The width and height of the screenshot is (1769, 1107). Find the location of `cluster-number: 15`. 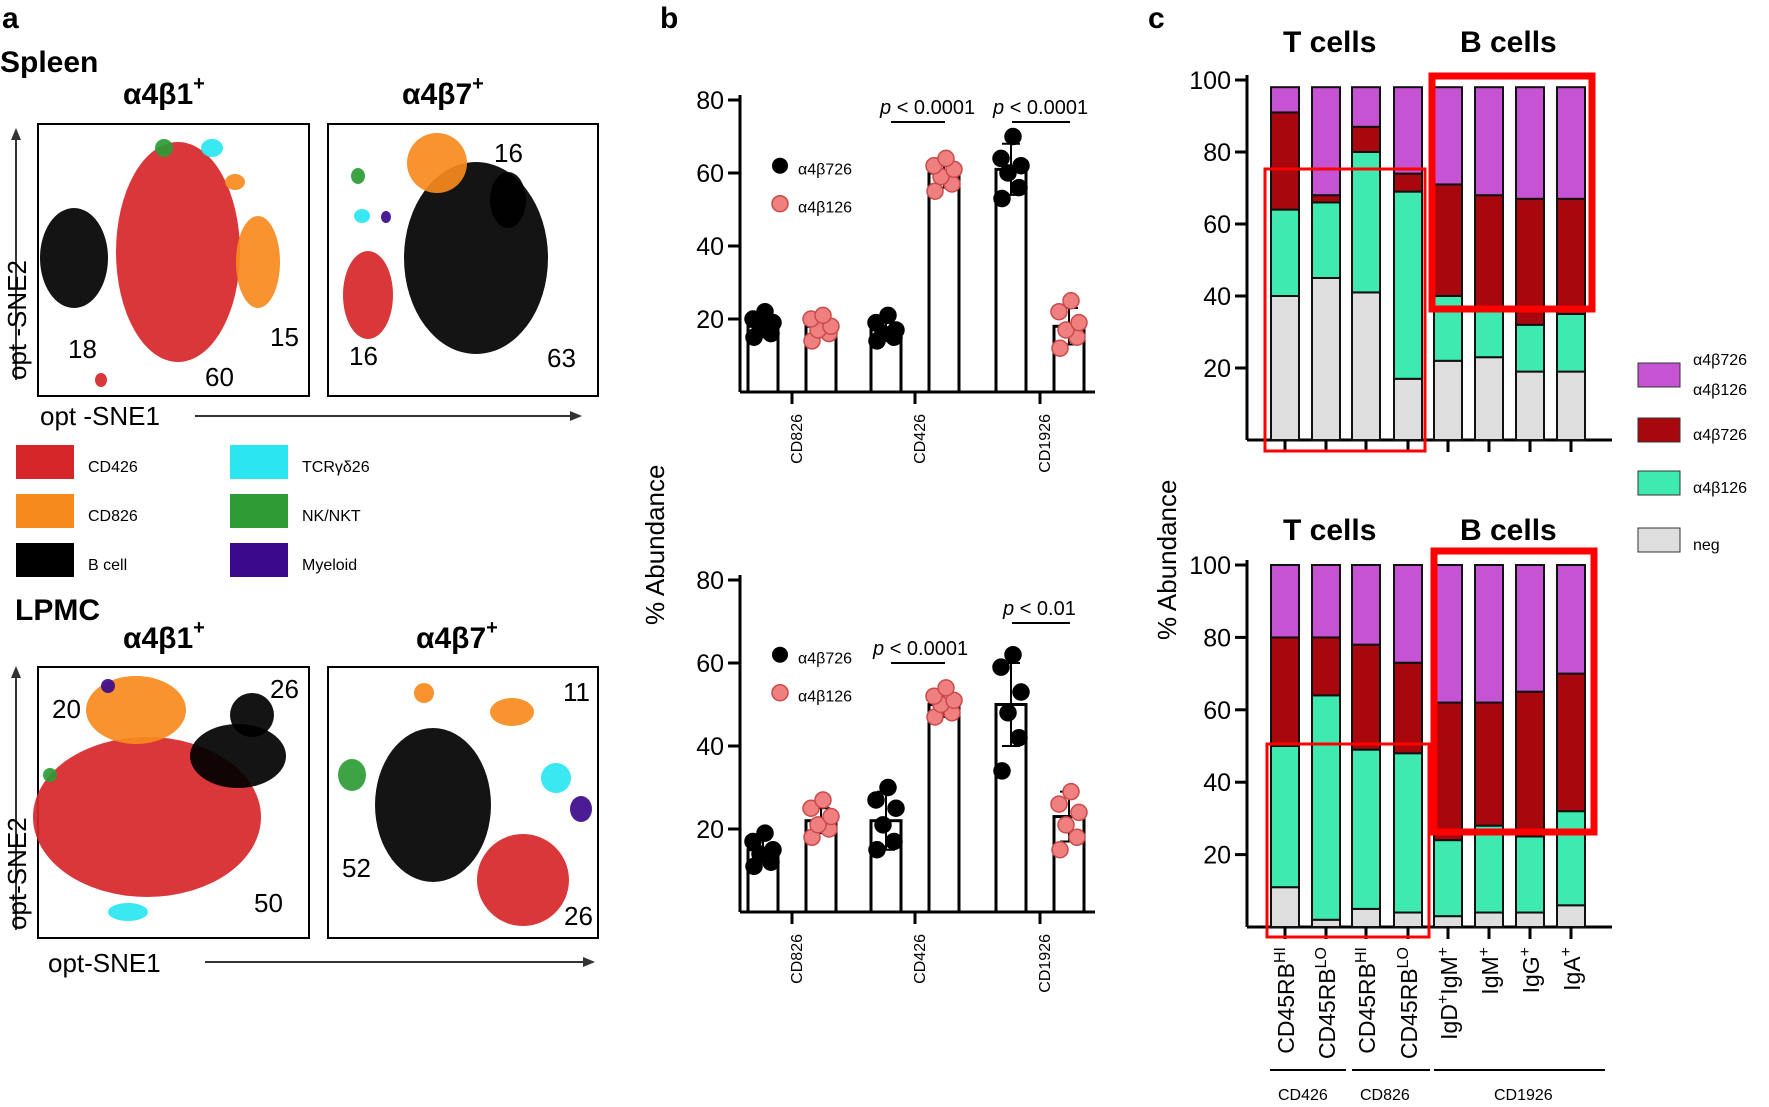

cluster-number: 15 is located at coordinates (284, 337).